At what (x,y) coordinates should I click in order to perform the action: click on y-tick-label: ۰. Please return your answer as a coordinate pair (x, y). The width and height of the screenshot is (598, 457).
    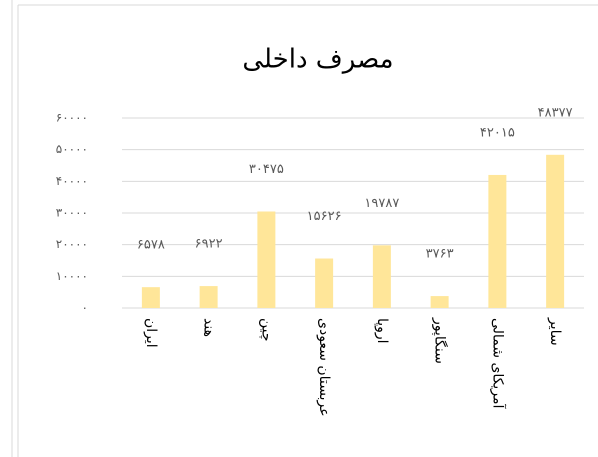
    Looking at the image, I should click on (85, 308).